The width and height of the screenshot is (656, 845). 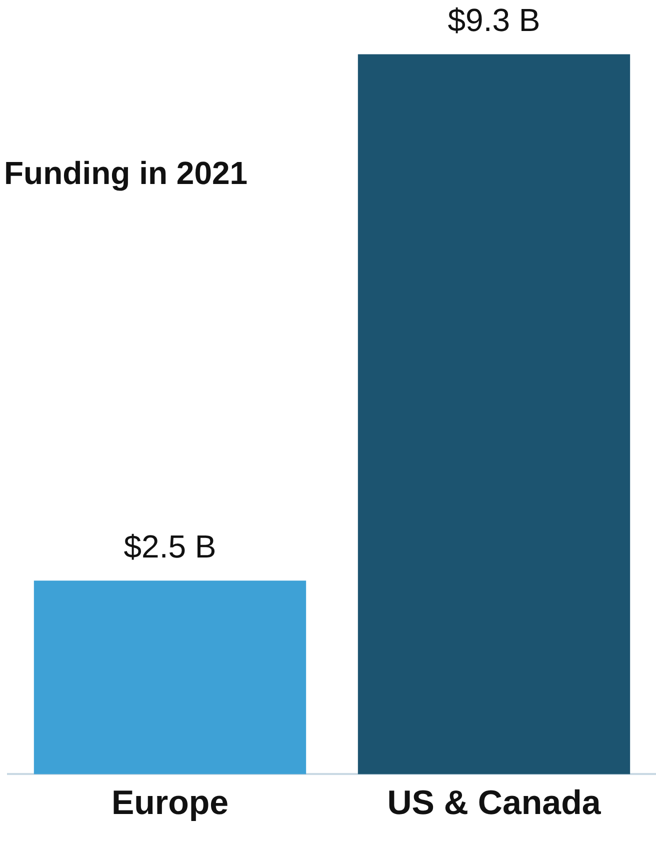 What do you see at coordinates (170, 546) in the screenshot?
I see `data-label: $2.5 B` at bounding box center [170, 546].